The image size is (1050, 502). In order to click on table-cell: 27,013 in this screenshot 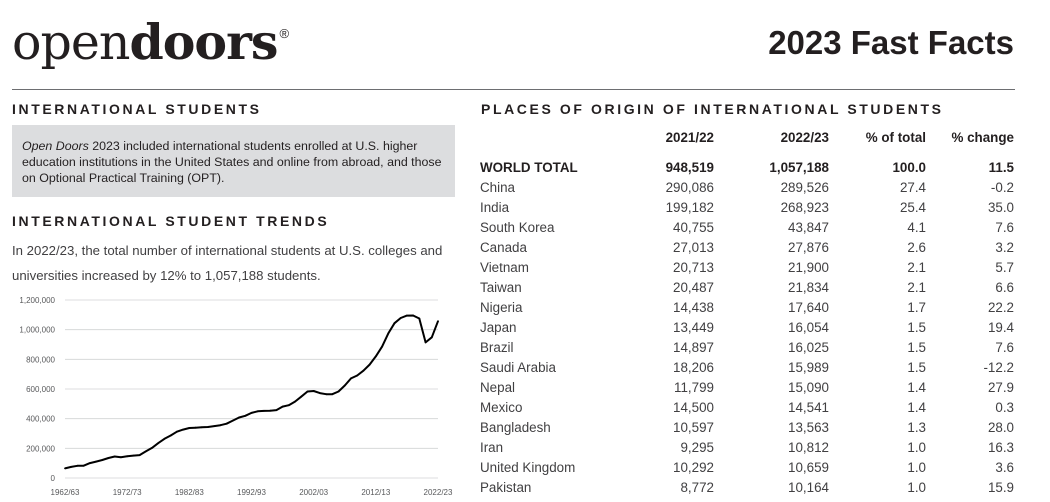, I will do `click(693, 247)`.